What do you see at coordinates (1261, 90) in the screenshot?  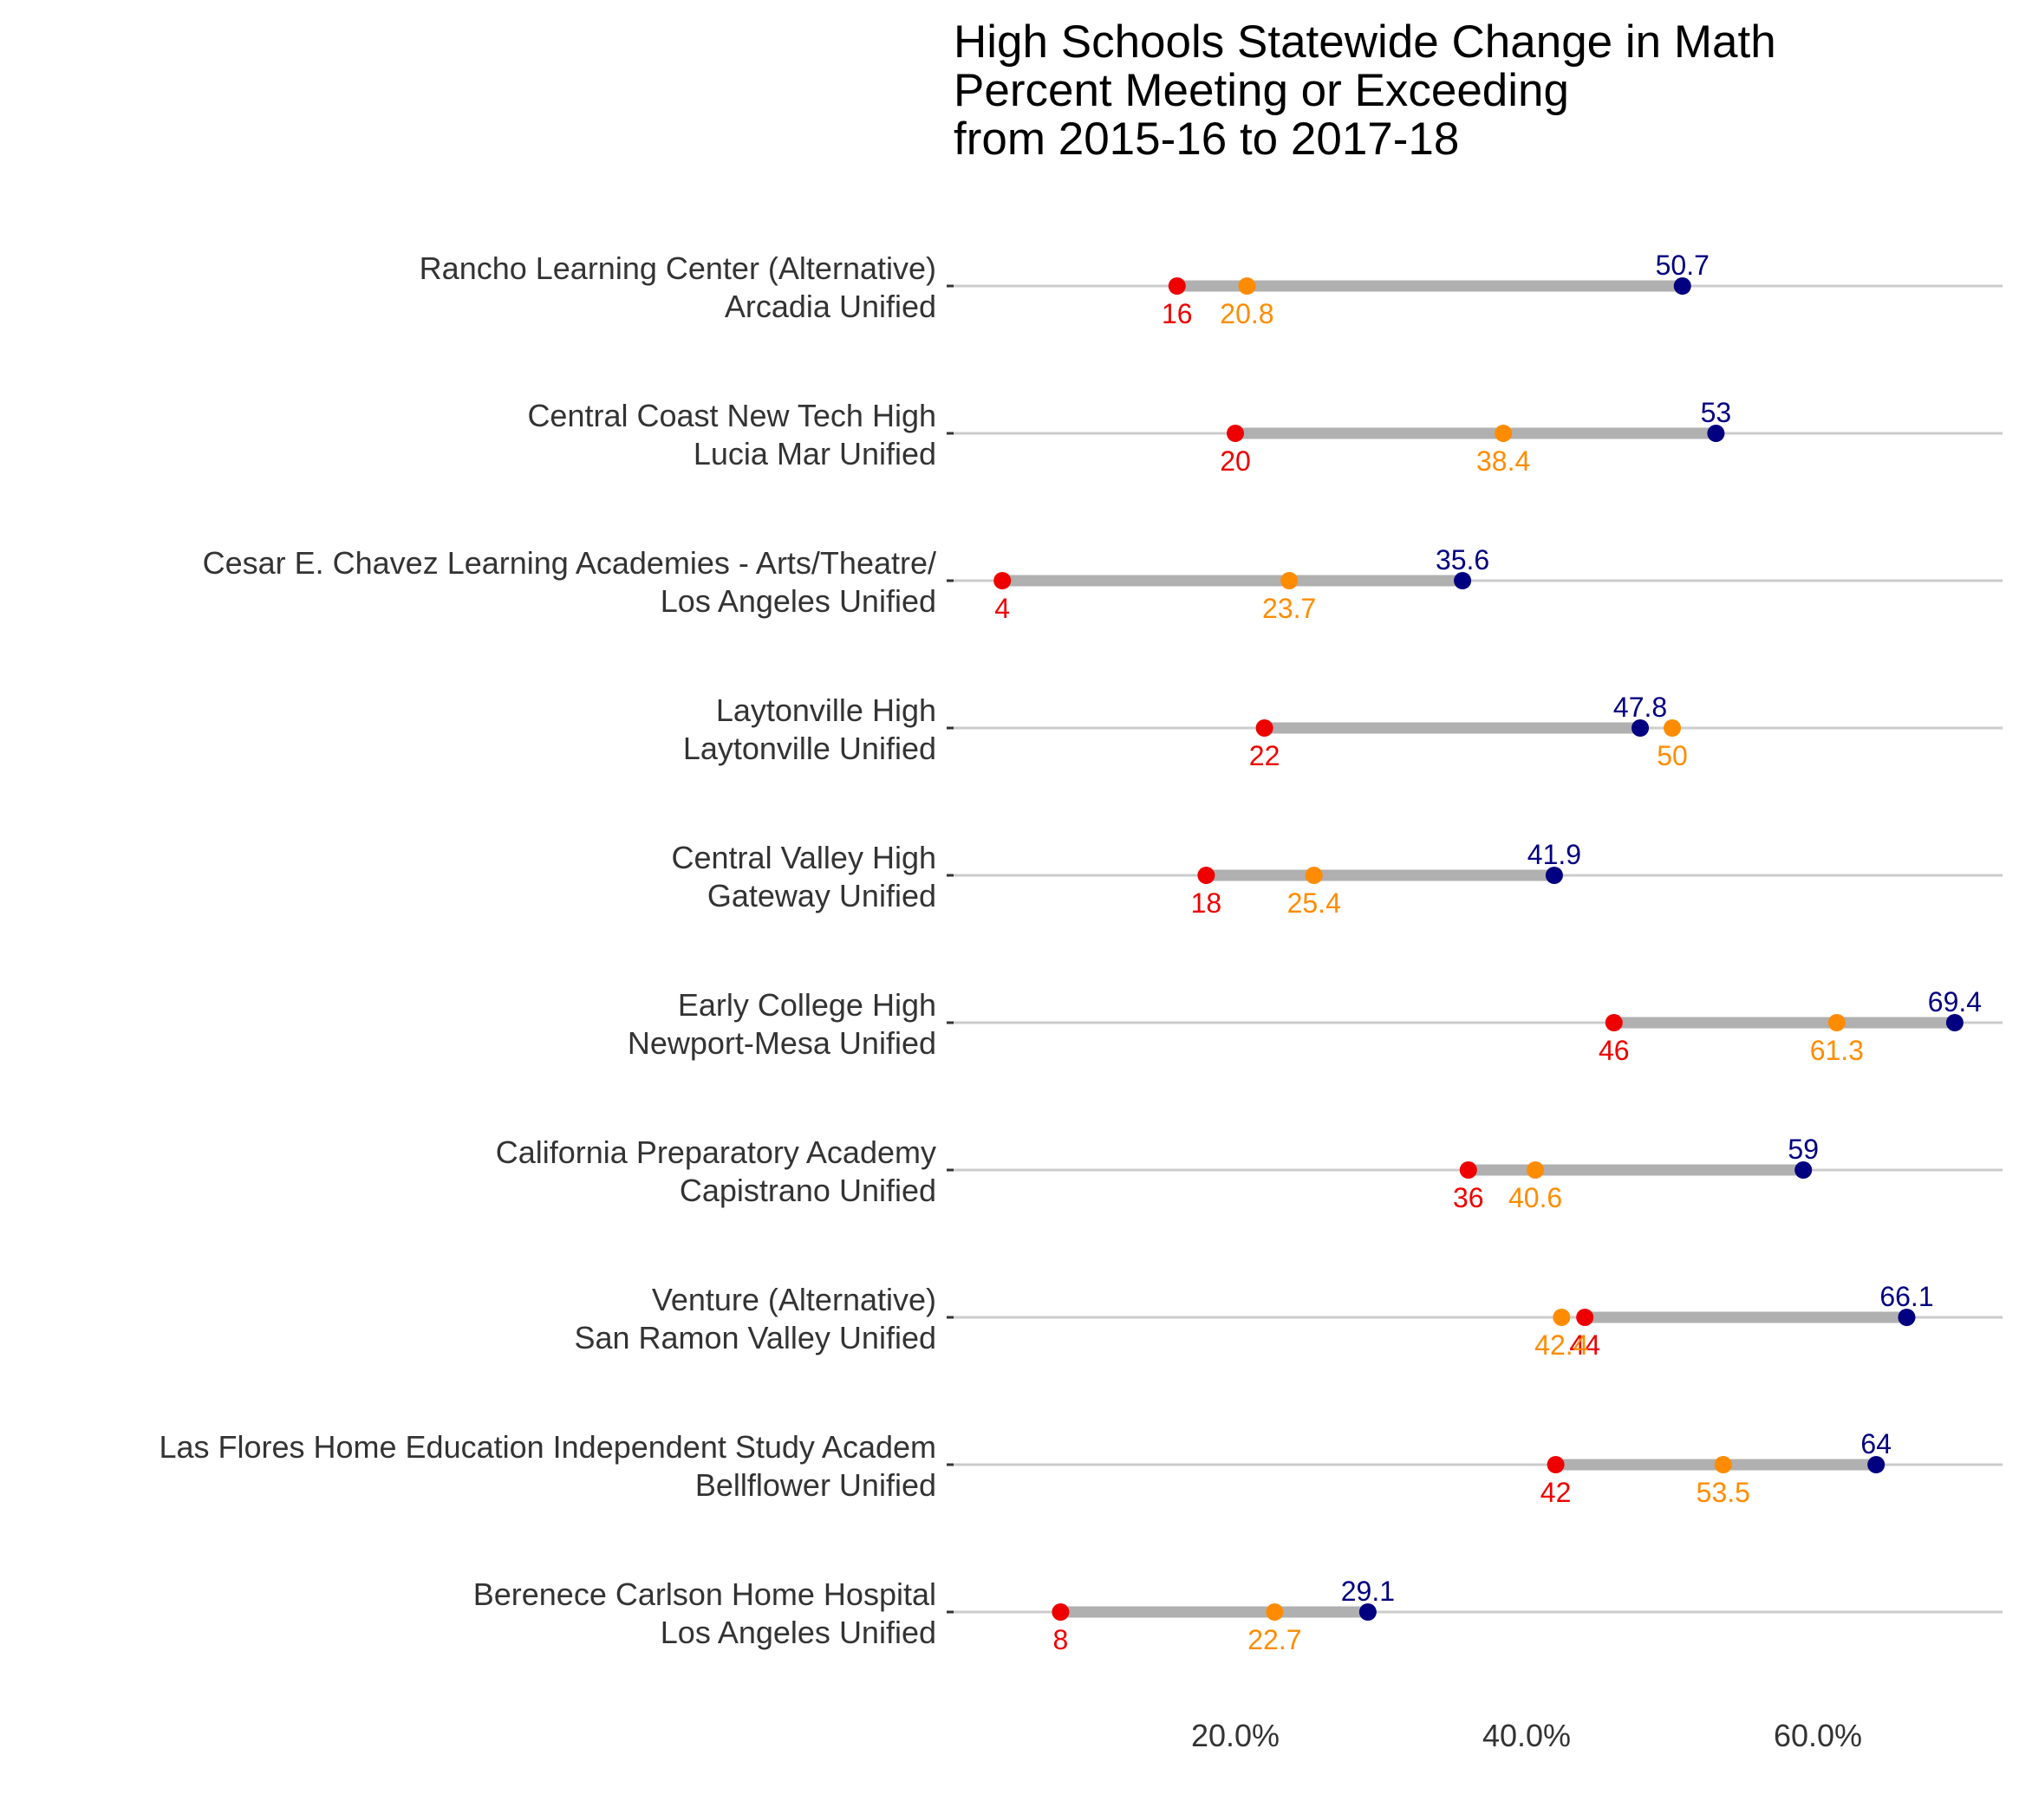 I see `chart-title-line: Percent Meeting or Exceeding` at bounding box center [1261, 90].